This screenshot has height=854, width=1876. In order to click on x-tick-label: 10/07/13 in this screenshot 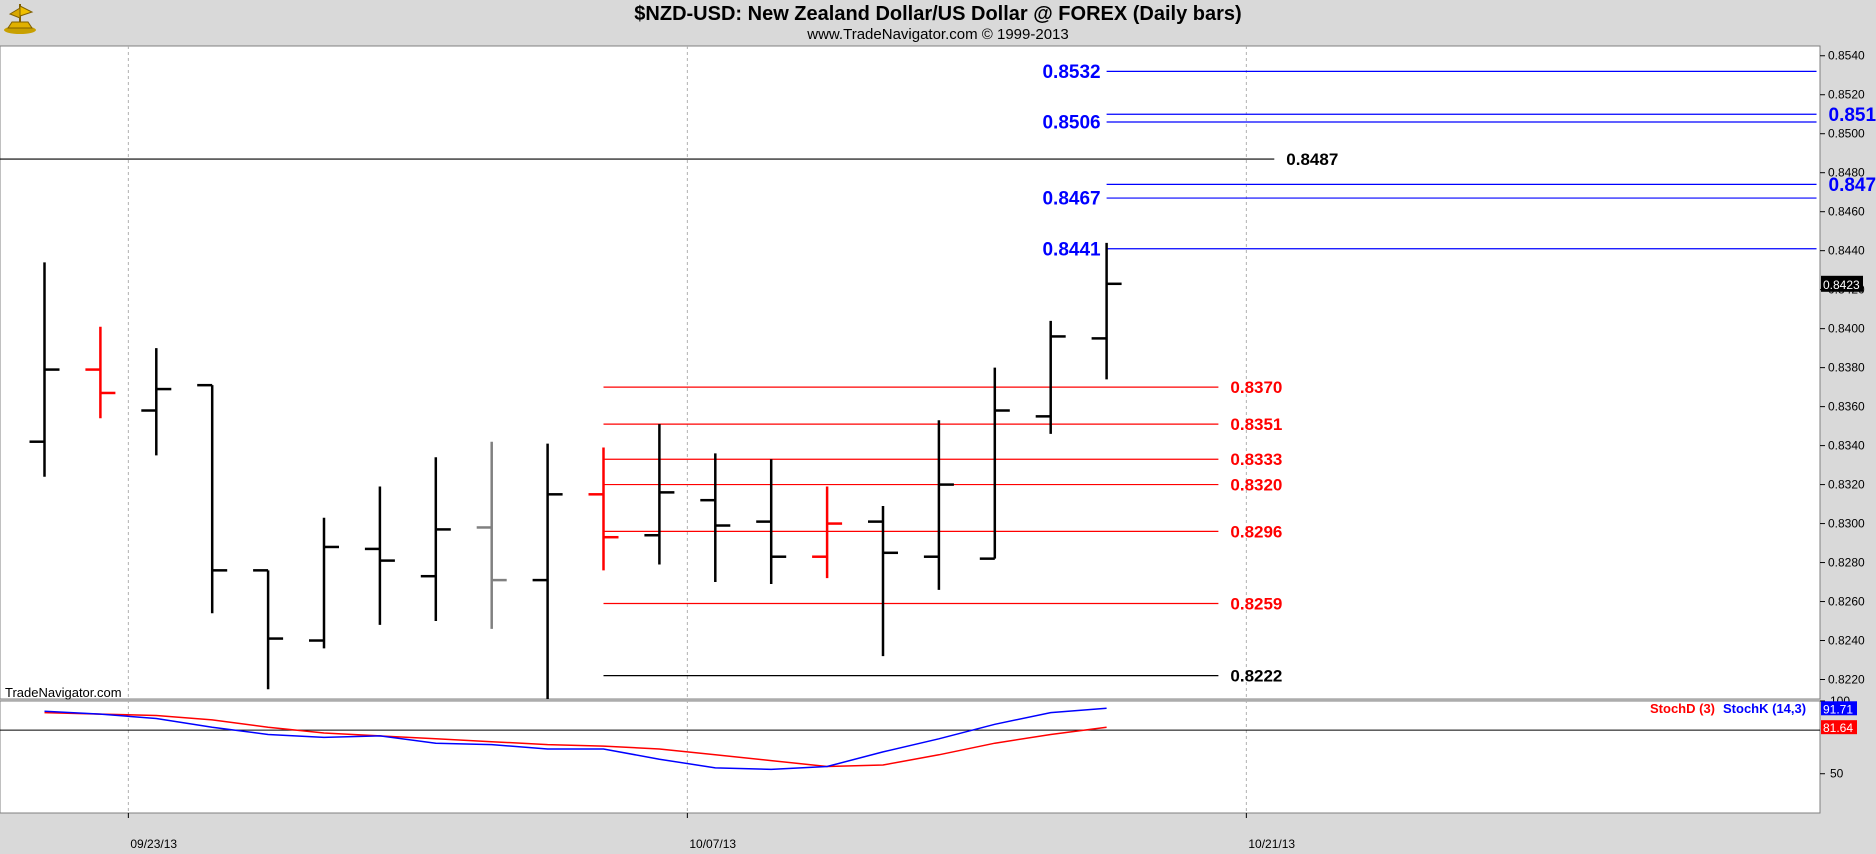, I will do `click(712, 844)`.